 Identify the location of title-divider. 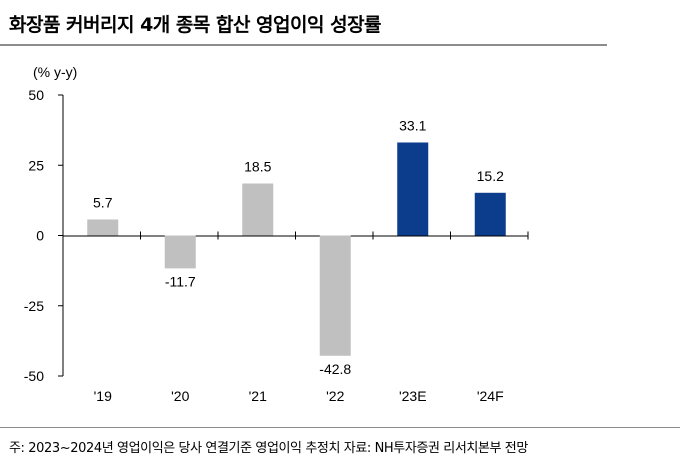
(303, 45).